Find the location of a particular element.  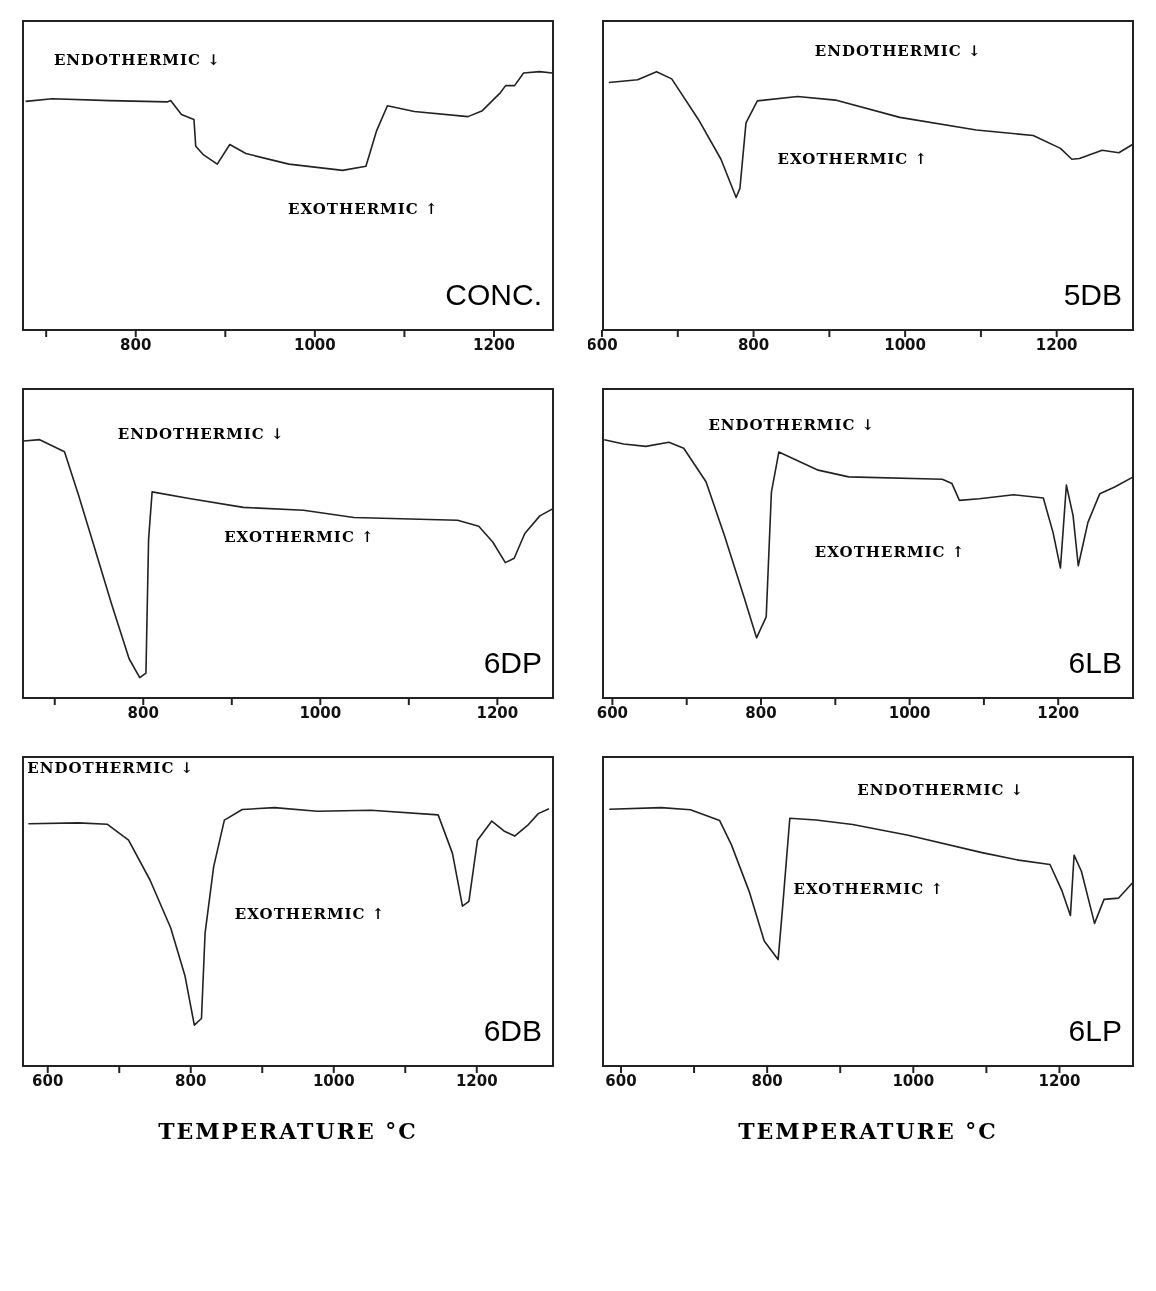

annotation: CONC. is located at coordinates (493, 295).